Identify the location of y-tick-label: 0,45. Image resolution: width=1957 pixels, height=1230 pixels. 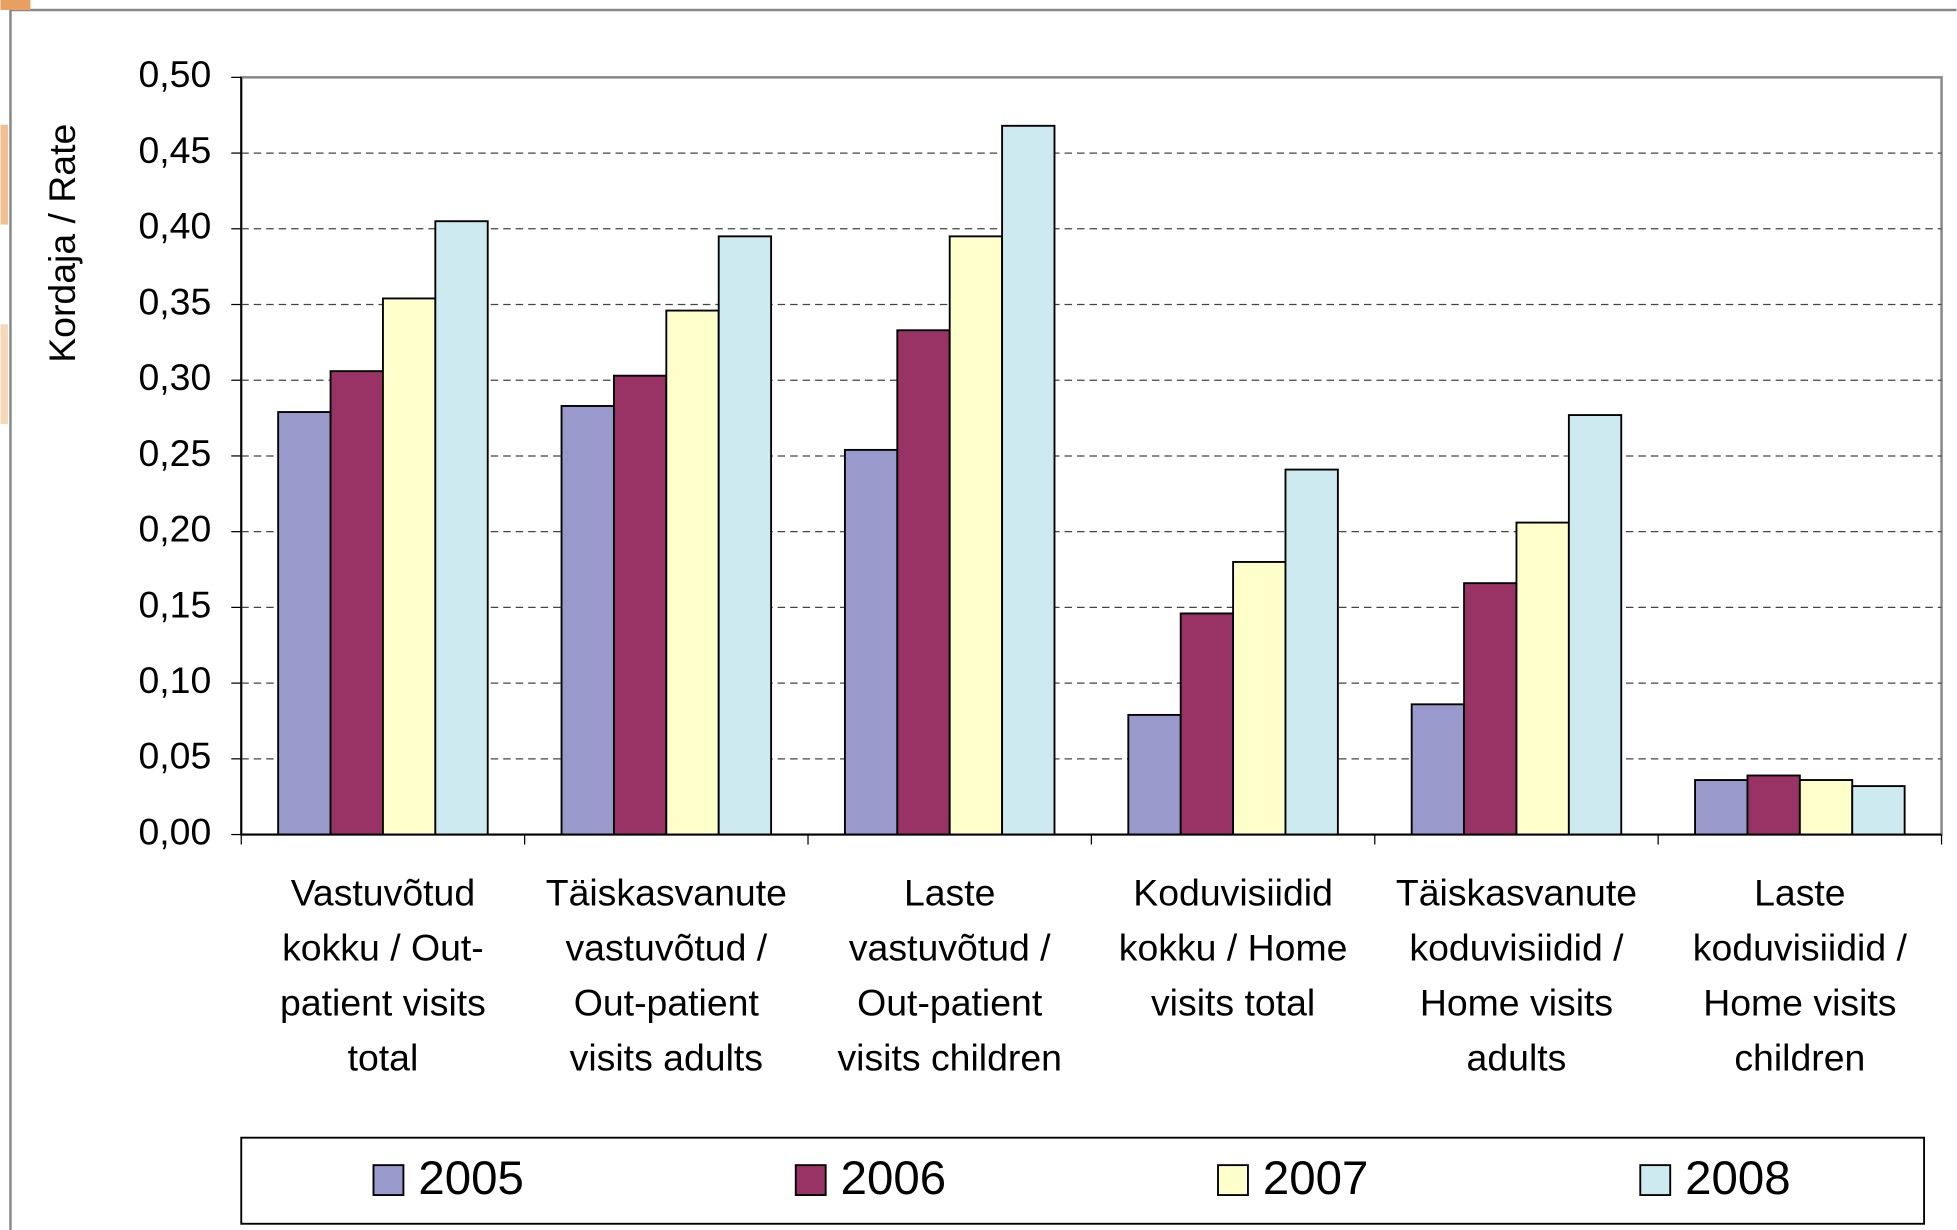
(174, 150).